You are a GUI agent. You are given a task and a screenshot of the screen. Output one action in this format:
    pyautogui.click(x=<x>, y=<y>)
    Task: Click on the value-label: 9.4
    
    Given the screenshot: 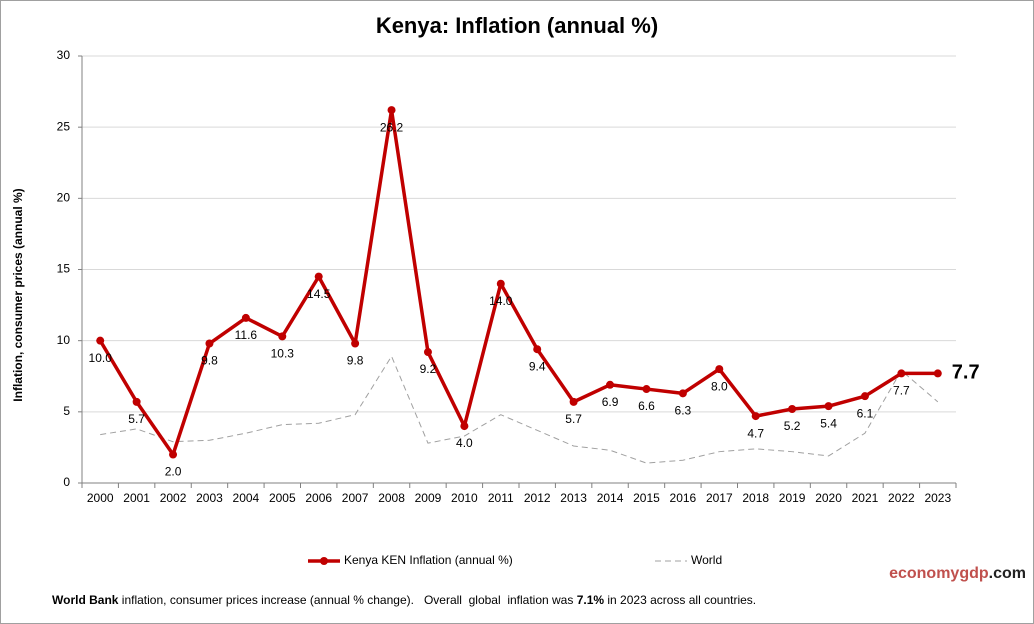 What is the action you would take?
    pyautogui.click(x=537, y=366)
    